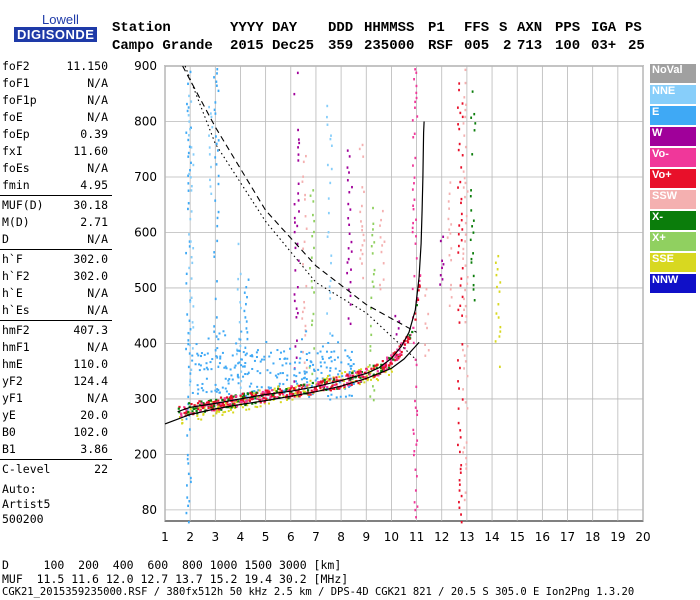  What do you see at coordinates (16, 185) in the screenshot?
I see `param-name: fmin` at bounding box center [16, 185].